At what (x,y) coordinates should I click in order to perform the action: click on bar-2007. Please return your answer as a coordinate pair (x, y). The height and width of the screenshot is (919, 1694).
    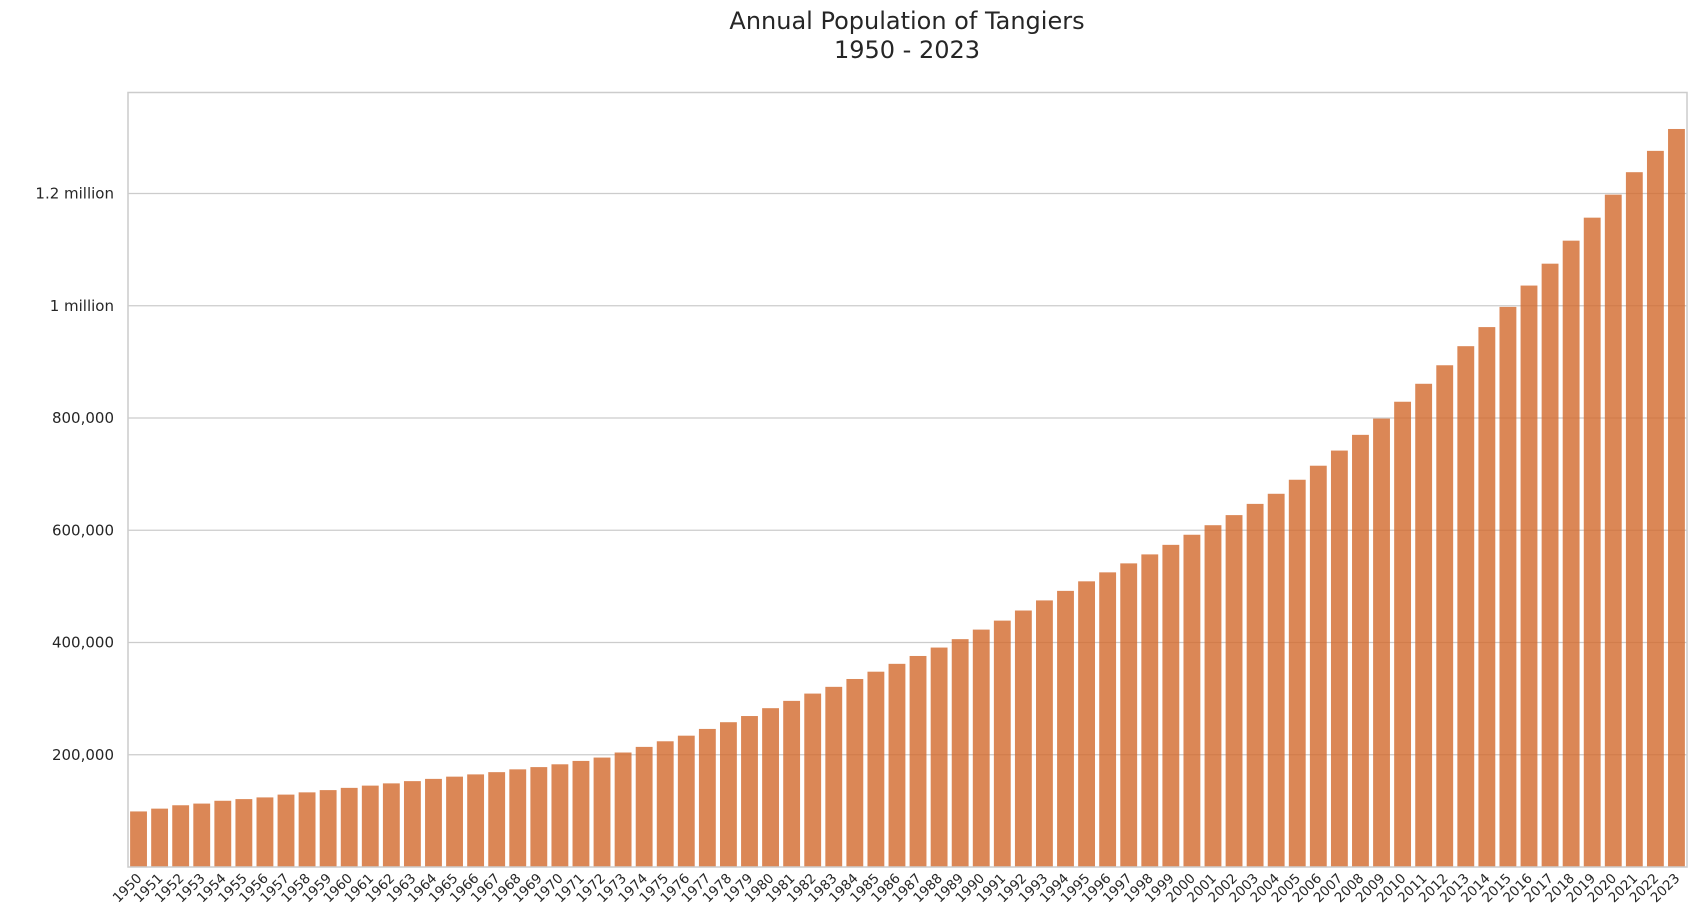
    Looking at the image, I should click on (1339, 658).